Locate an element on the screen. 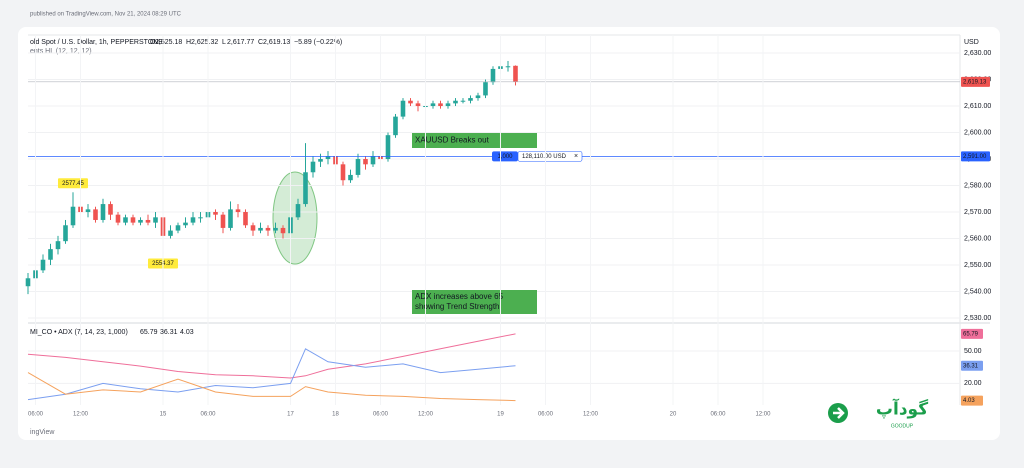 Image resolution: width=1024 pixels, height=468 pixels. y-tick-label: 2,580.00 is located at coordinates (977, 185).